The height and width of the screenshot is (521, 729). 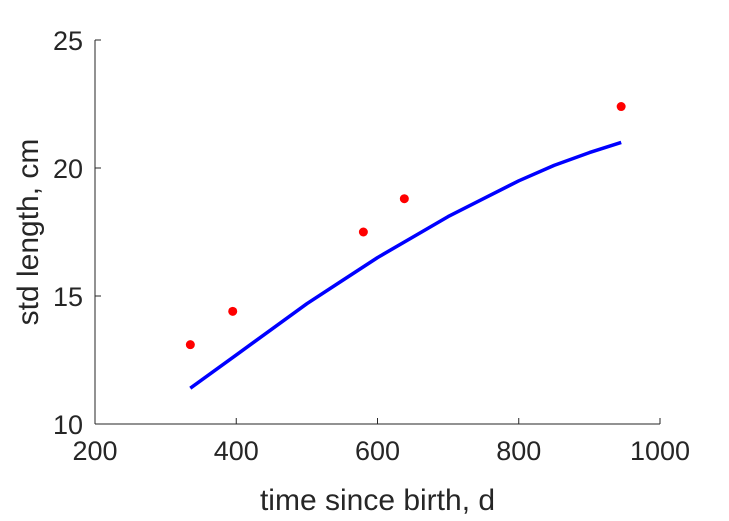 What do you see at coordinates (77, 233) in the screenshot?
I see `y-ticks: 10 15 20 25` at bounding box center [77, 233].